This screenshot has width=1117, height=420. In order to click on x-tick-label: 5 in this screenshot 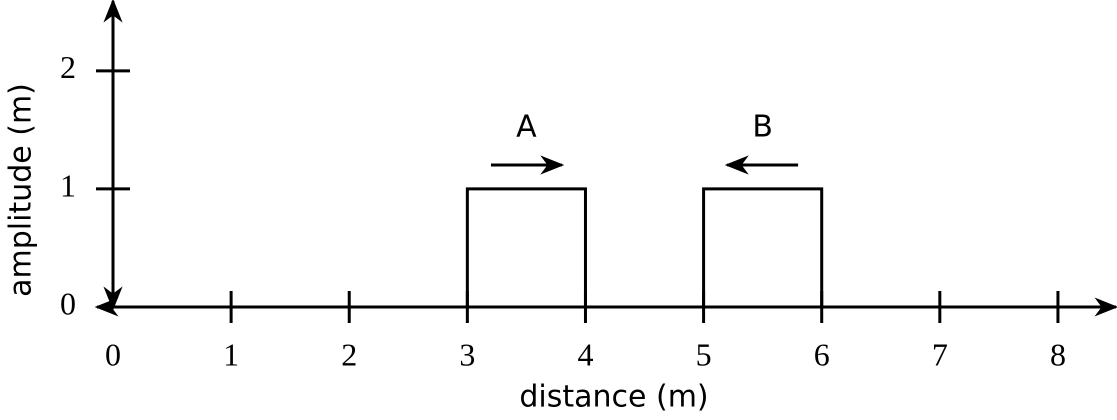, I will do `click(704, 354)`.